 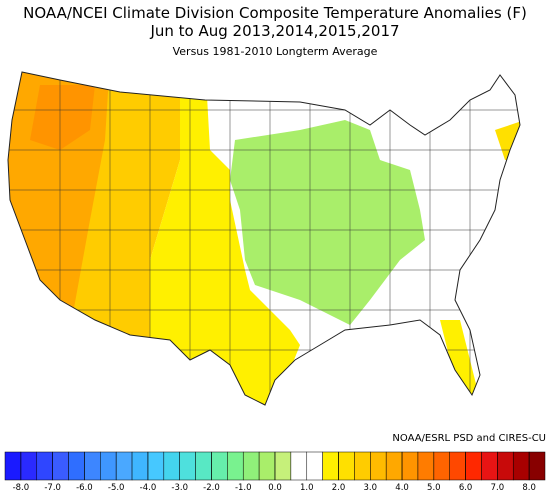 I want to click on tick-label: 6.0, so click(x=466, y=487).